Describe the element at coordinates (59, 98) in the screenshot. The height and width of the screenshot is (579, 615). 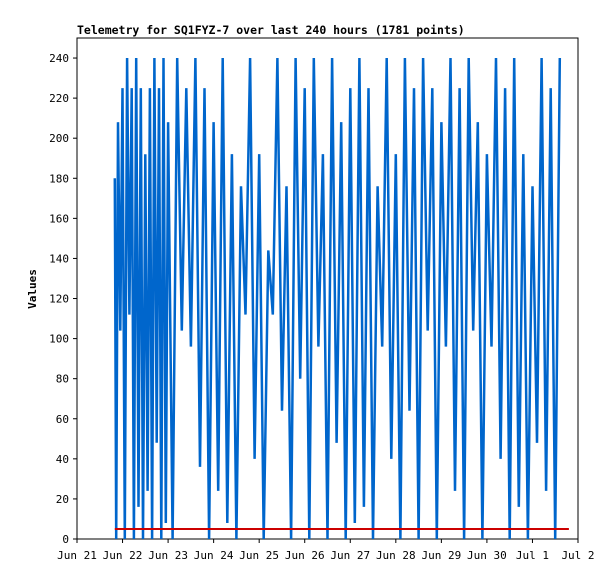
I see `y-tick-label: 220` at that location.